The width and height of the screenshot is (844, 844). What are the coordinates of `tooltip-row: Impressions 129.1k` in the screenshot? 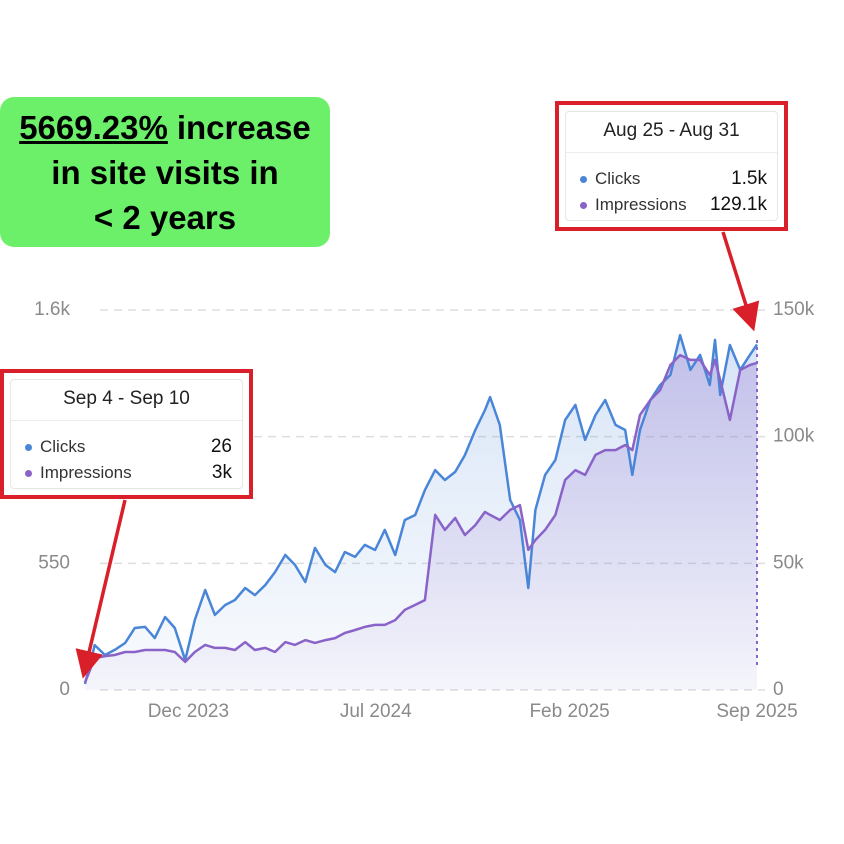 It's located at (673, 205).